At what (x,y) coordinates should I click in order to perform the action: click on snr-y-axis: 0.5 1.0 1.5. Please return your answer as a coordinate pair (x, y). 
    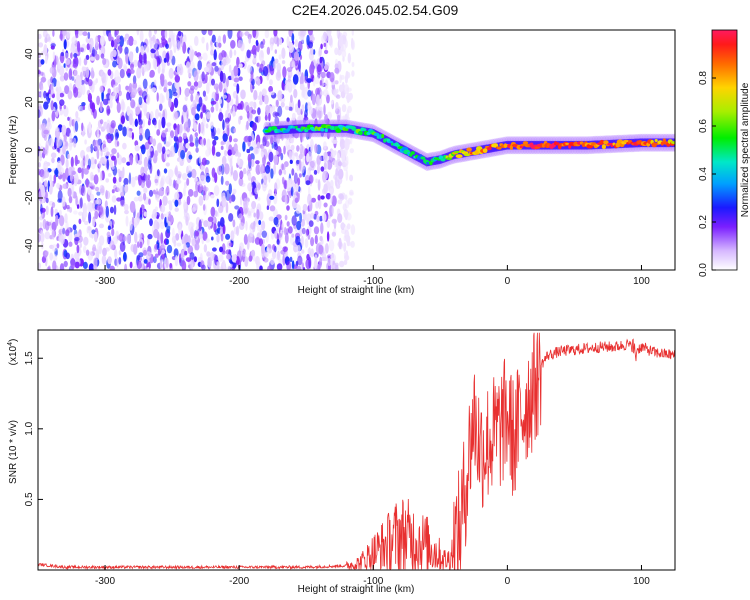
    Looking at the image, I should click on (33, 428).